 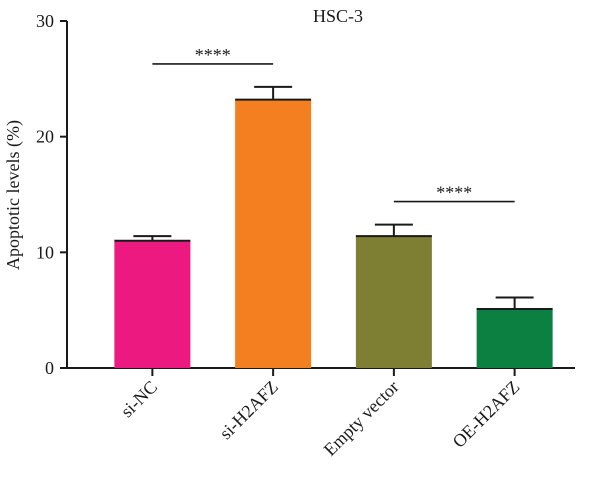 What do you see at coordinates (49, 368) in the screenshot?
I see `y-tick-label: 0` at bounding box center [49, 368].